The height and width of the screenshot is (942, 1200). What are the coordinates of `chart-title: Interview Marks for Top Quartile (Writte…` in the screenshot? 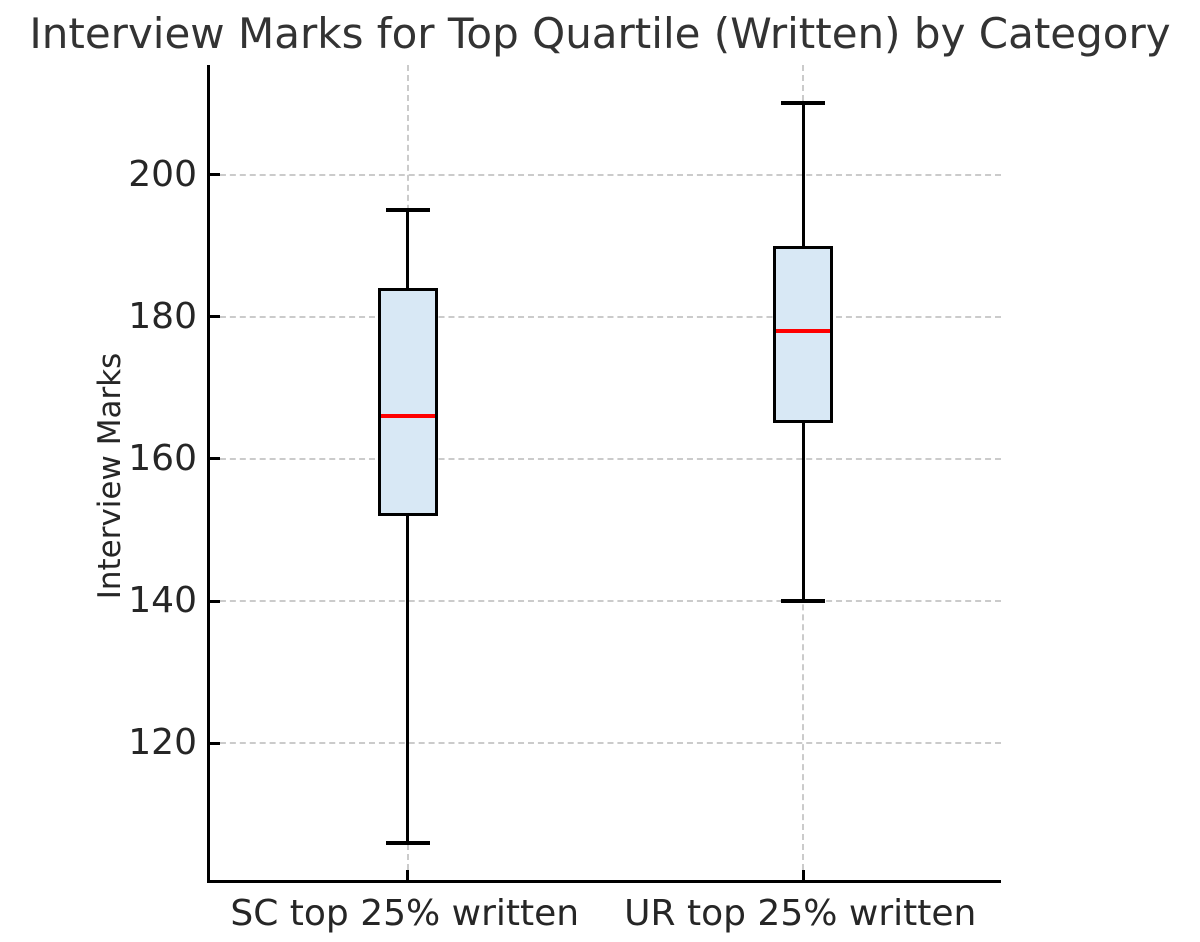 It's located at (600, 33).